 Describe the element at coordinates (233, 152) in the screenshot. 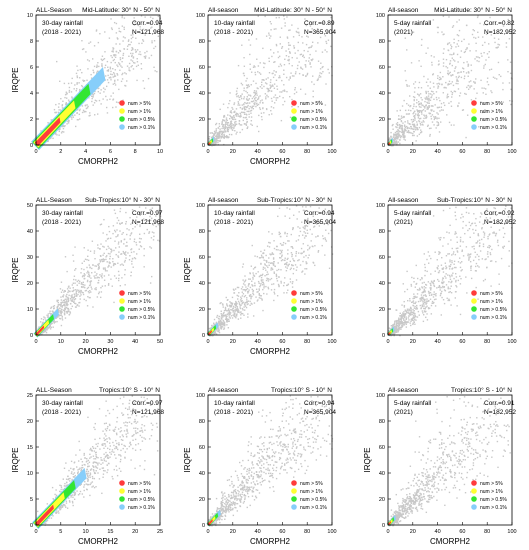

I see `x-tick-label: 20` at that location.